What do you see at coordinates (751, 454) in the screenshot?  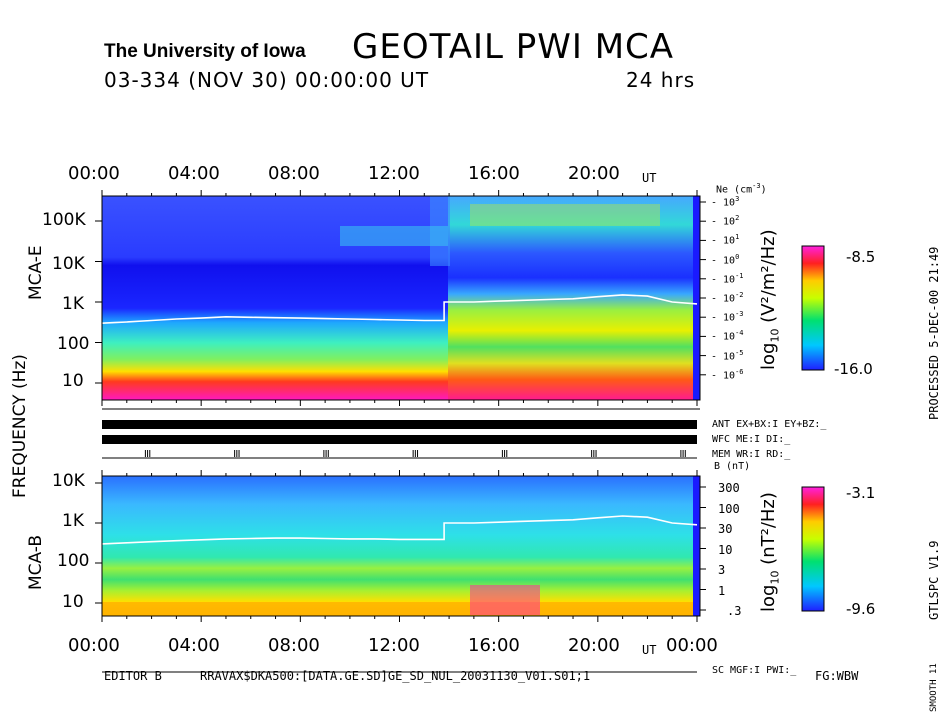 I see `mem-mode-label: MEM WR:I RD:_` at bounding box center [751, 454].